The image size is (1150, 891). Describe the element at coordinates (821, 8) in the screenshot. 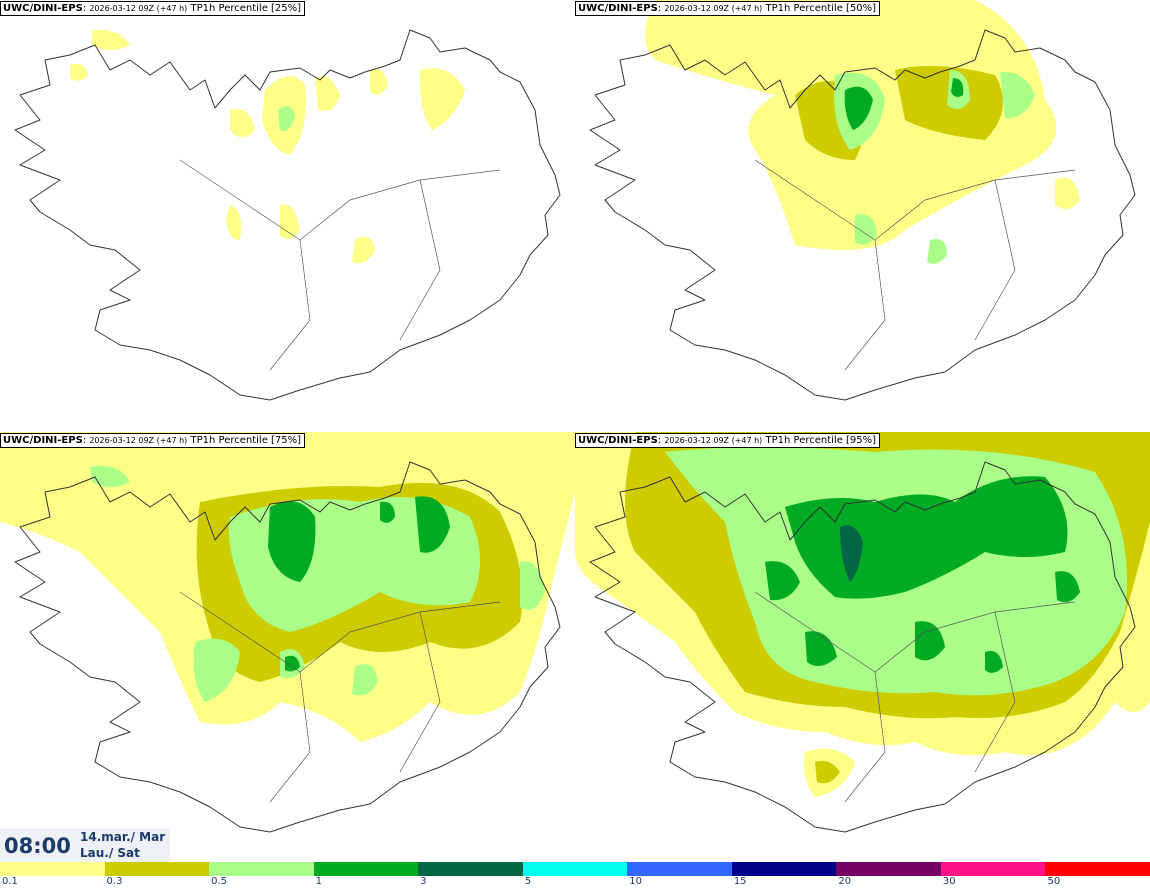

I see `field-name: TP1h Percentile [50%]` at that location.